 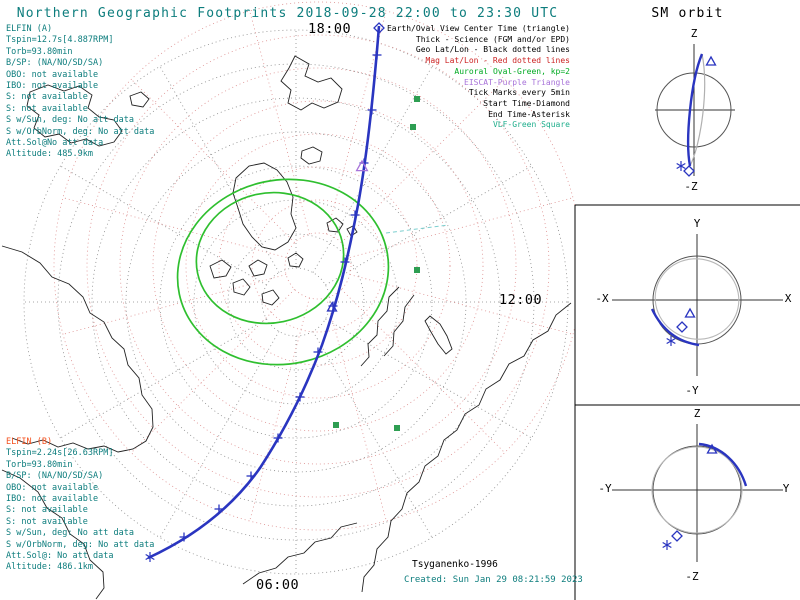 What do you see at coordinates (498, 61) in the screenshot?
I see `legend-line: Mag Lat/Lon - Red dotted lines` at bounding box center [498, 61].